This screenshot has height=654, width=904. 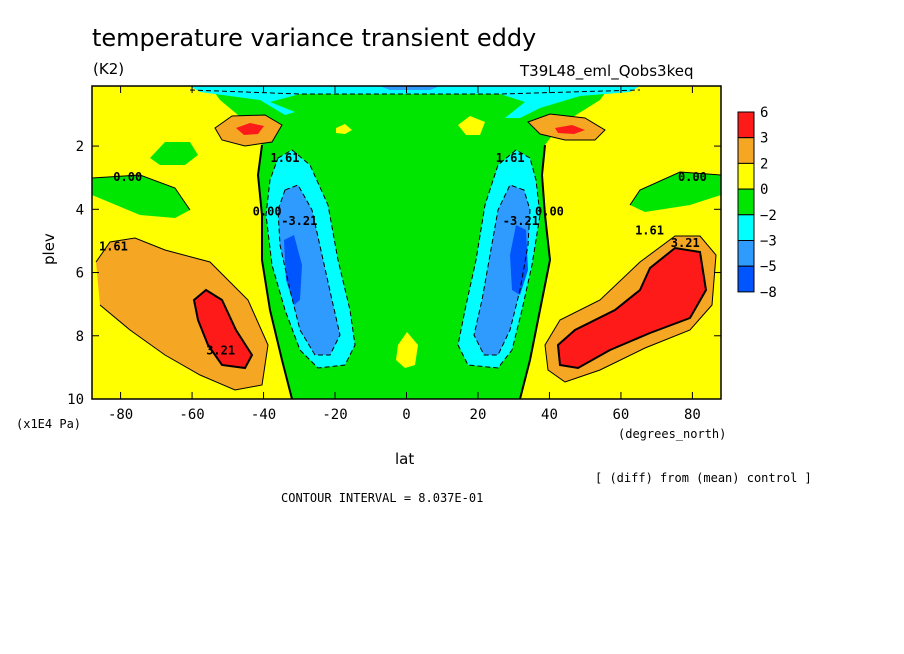 What do you see at coordinates (108, 69) in the screenshot?
I see `units-label: (K2)` at bounding box center [108, 69].